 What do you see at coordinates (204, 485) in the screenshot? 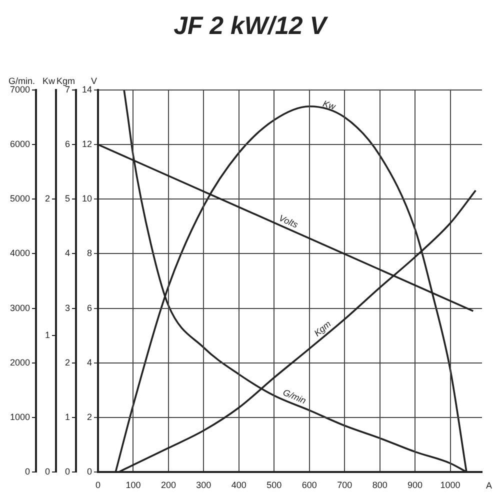
I see `x-tick-label: 300` at bounding box center [204, 485].